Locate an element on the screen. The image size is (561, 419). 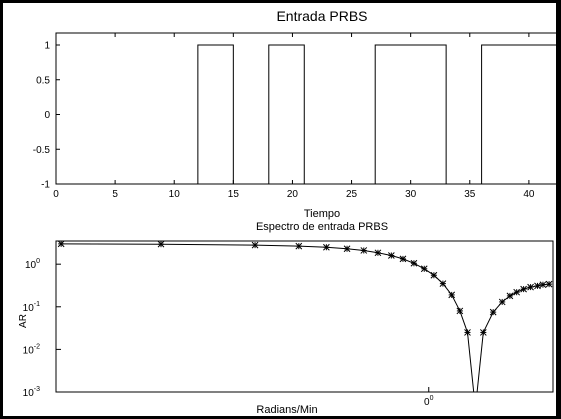
x-tick-label: 10 is located at coordinates (175, 194).